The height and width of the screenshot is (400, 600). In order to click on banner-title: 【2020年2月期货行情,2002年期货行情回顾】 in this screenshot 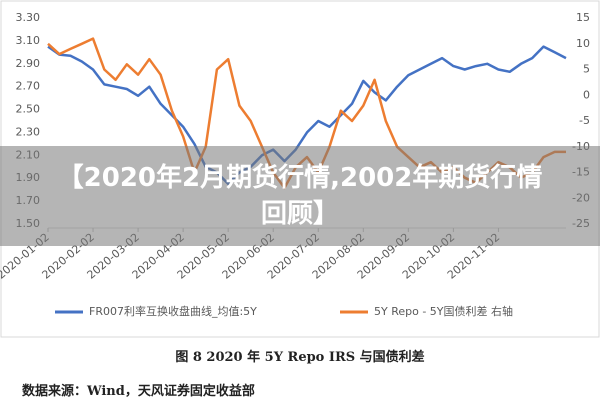, I will do `click(300, 196)`.